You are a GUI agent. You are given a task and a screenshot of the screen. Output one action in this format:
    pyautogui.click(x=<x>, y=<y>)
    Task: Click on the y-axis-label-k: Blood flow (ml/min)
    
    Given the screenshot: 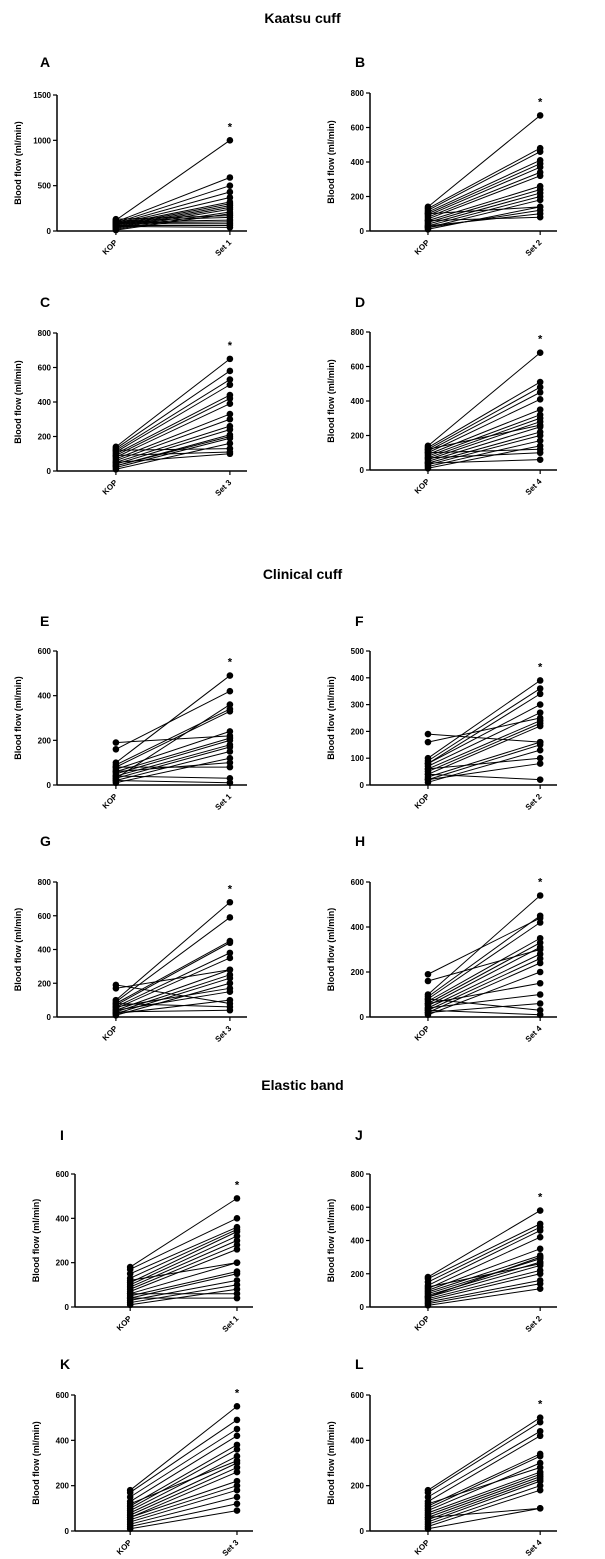 What is the action you would take?
    pyautogui.click(x=36, y=1463)
    